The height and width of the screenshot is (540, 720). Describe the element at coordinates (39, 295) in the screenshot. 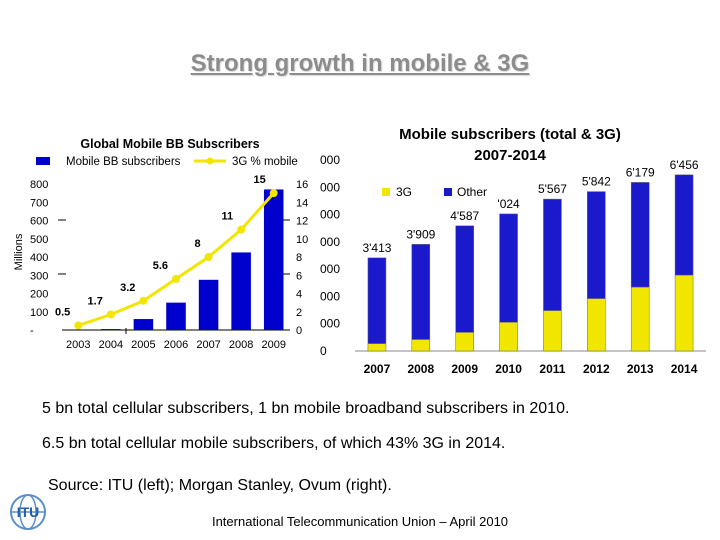

I see `left-tick-label: 200` at that location.